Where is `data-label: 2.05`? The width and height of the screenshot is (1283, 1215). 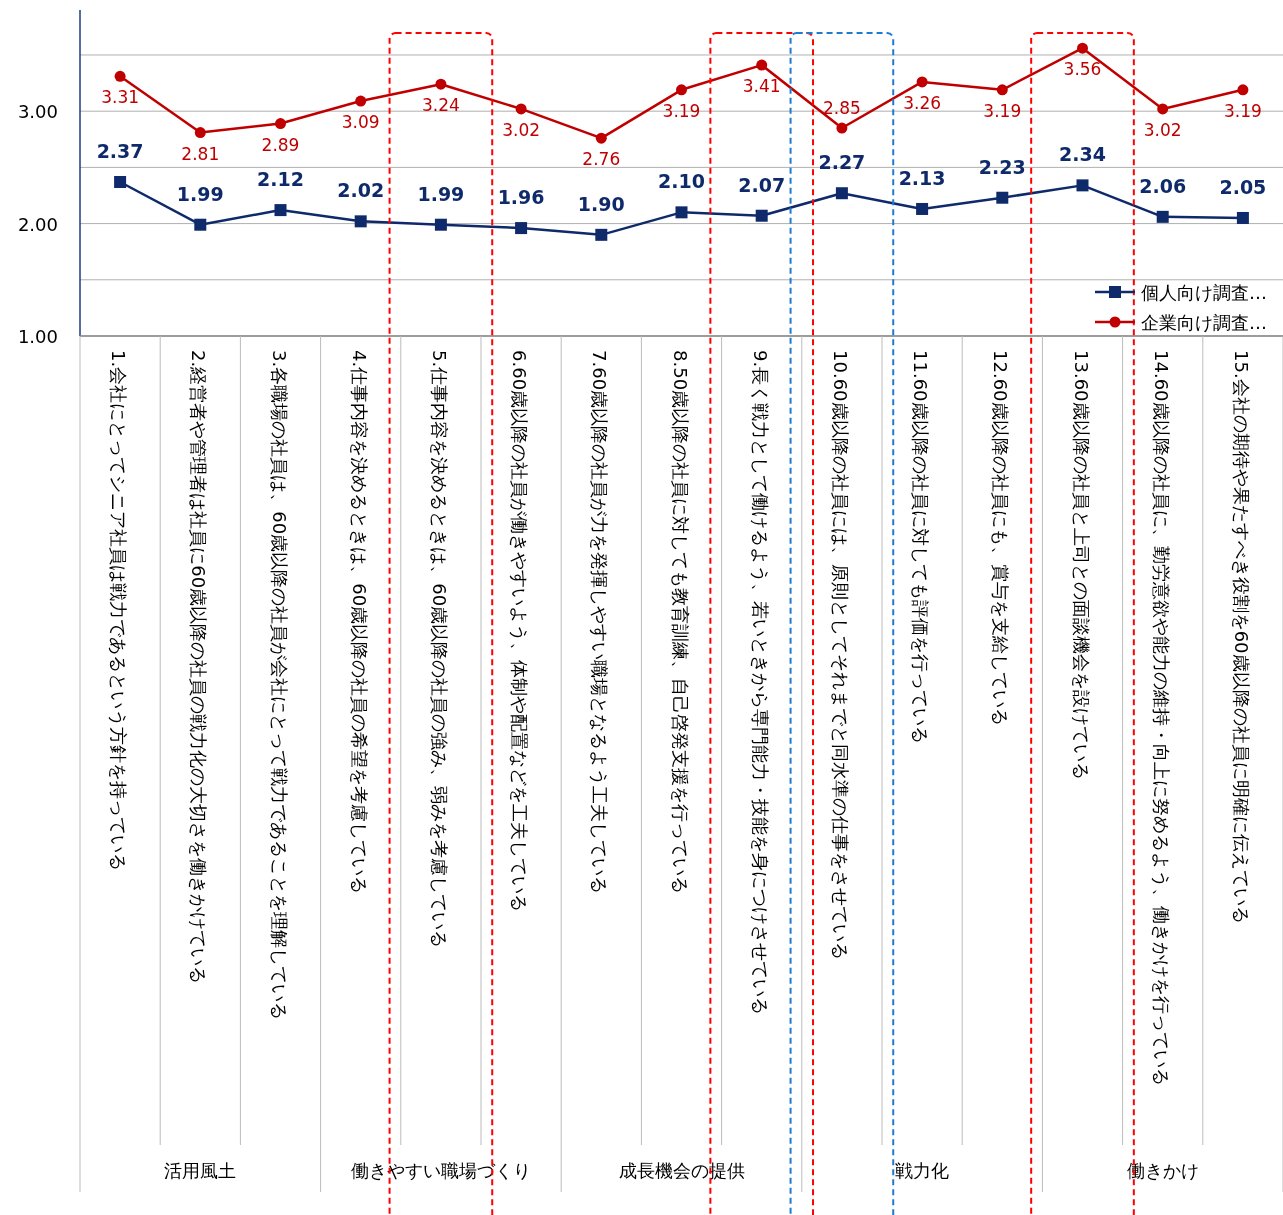
data-label: 2.05 is located at coordinates (1243, 186).